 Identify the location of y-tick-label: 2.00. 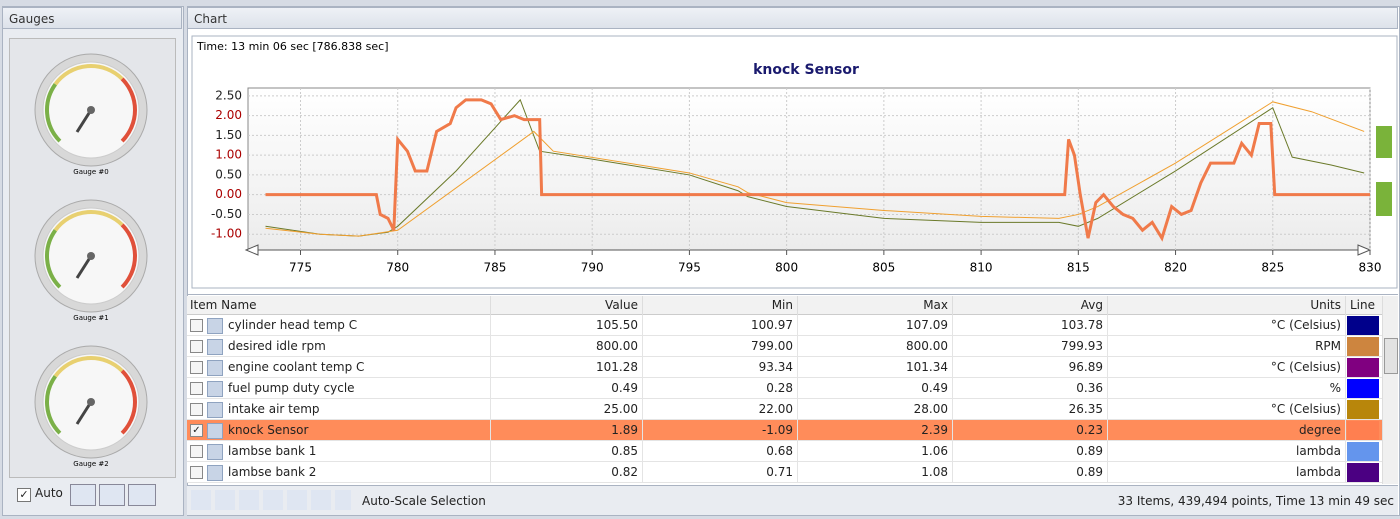
(228, 115).